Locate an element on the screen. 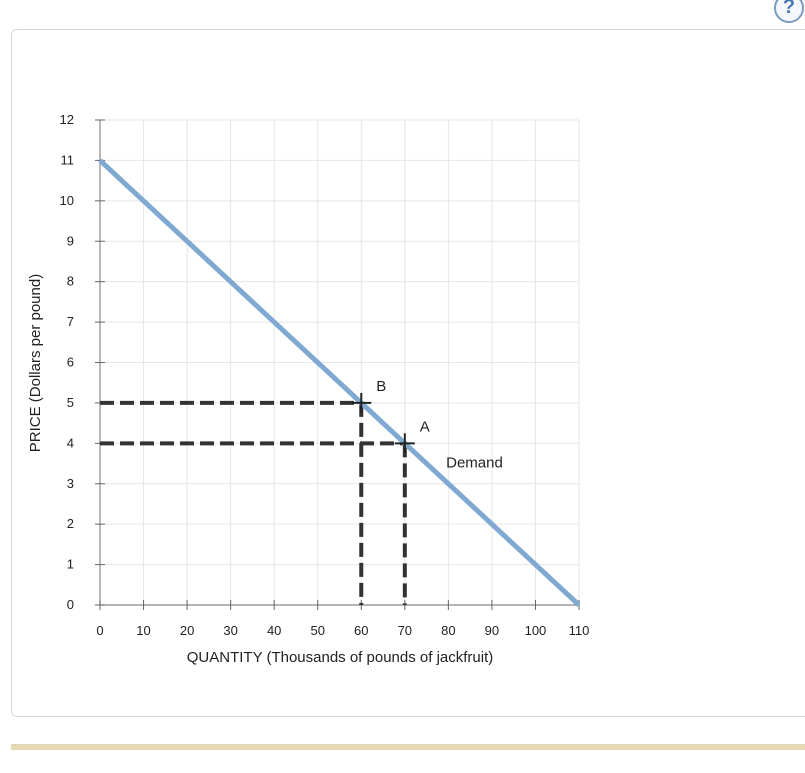  x-tick-label: 110 is located at coordinates (579, 630).